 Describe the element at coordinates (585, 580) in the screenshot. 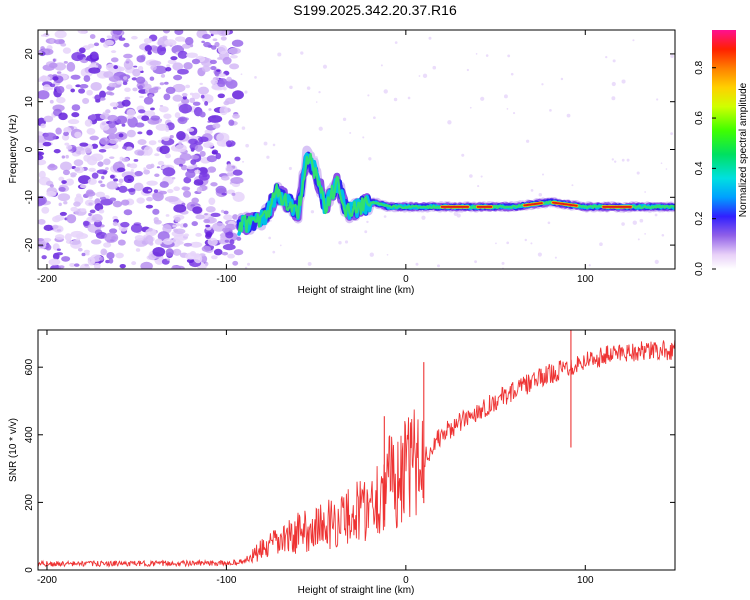

I see `snr-x-tick-label: 100` at that location.